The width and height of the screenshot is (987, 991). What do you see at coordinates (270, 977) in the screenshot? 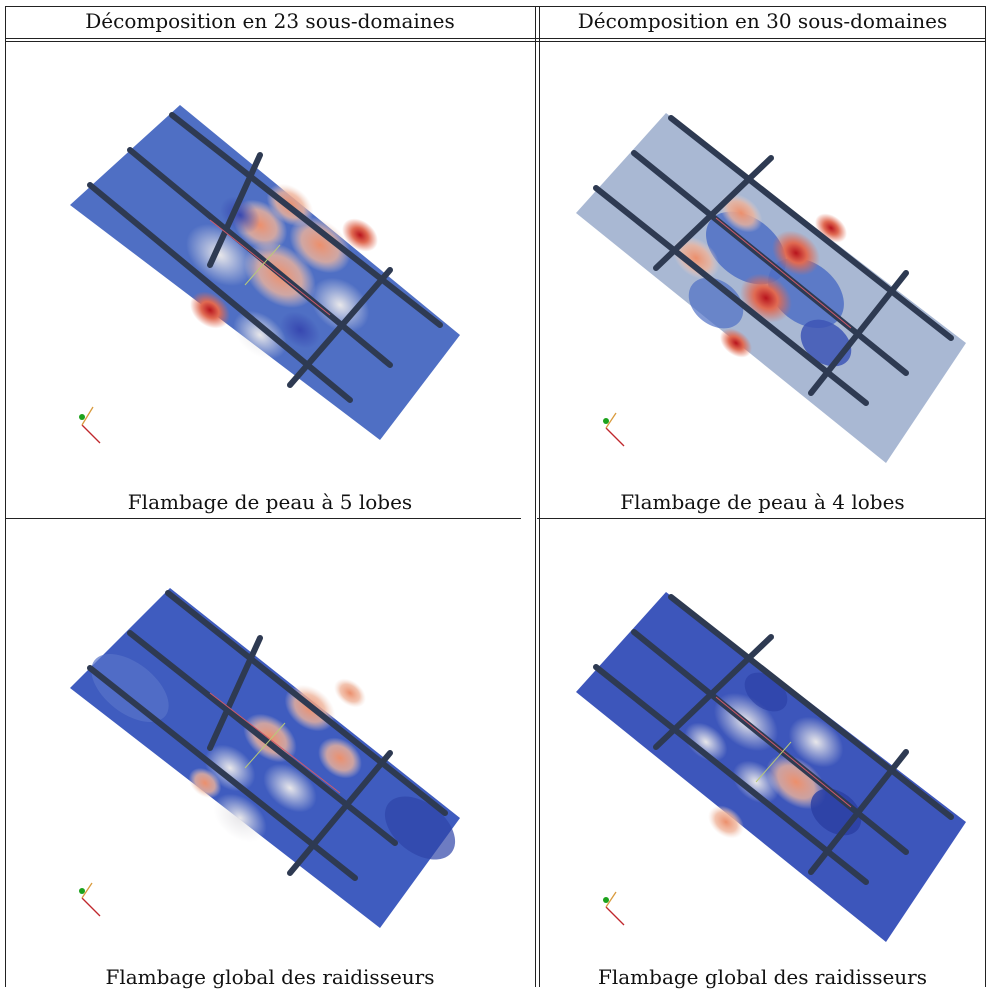
I see `caption-23-global-buckling: Flambage global des raidisseurs` at bounding box center [270, 977].